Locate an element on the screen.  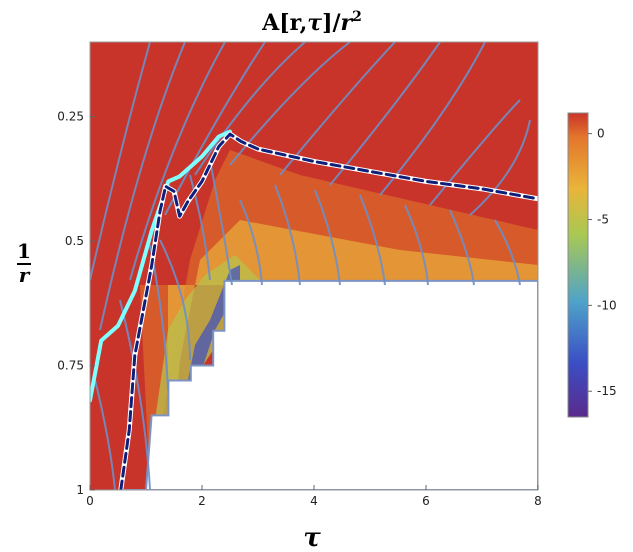
x-axis-label: τ is located at coordinates (312, 537).